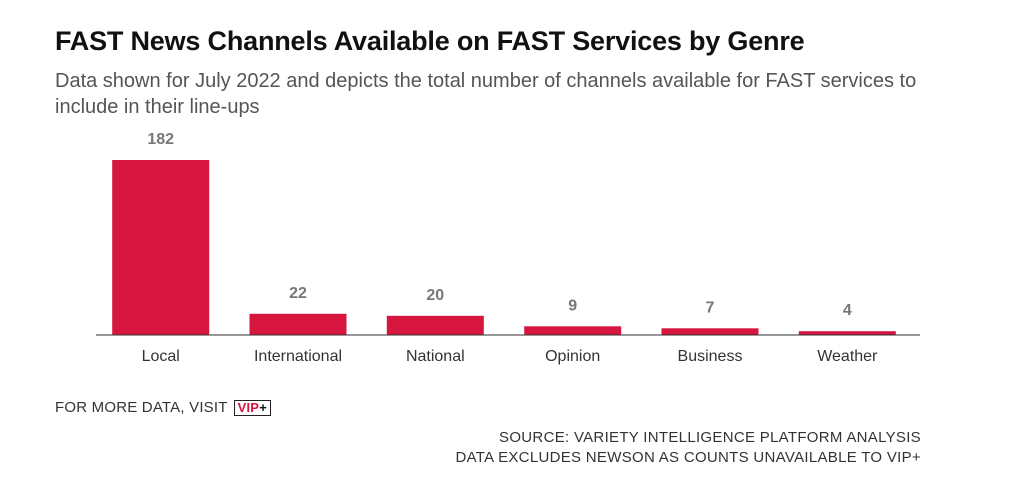 The height and width of the screenshot is (504, 1011). Describe the element at coordinates (710, 331) in the screenshot. I see `bar-business` at that location.